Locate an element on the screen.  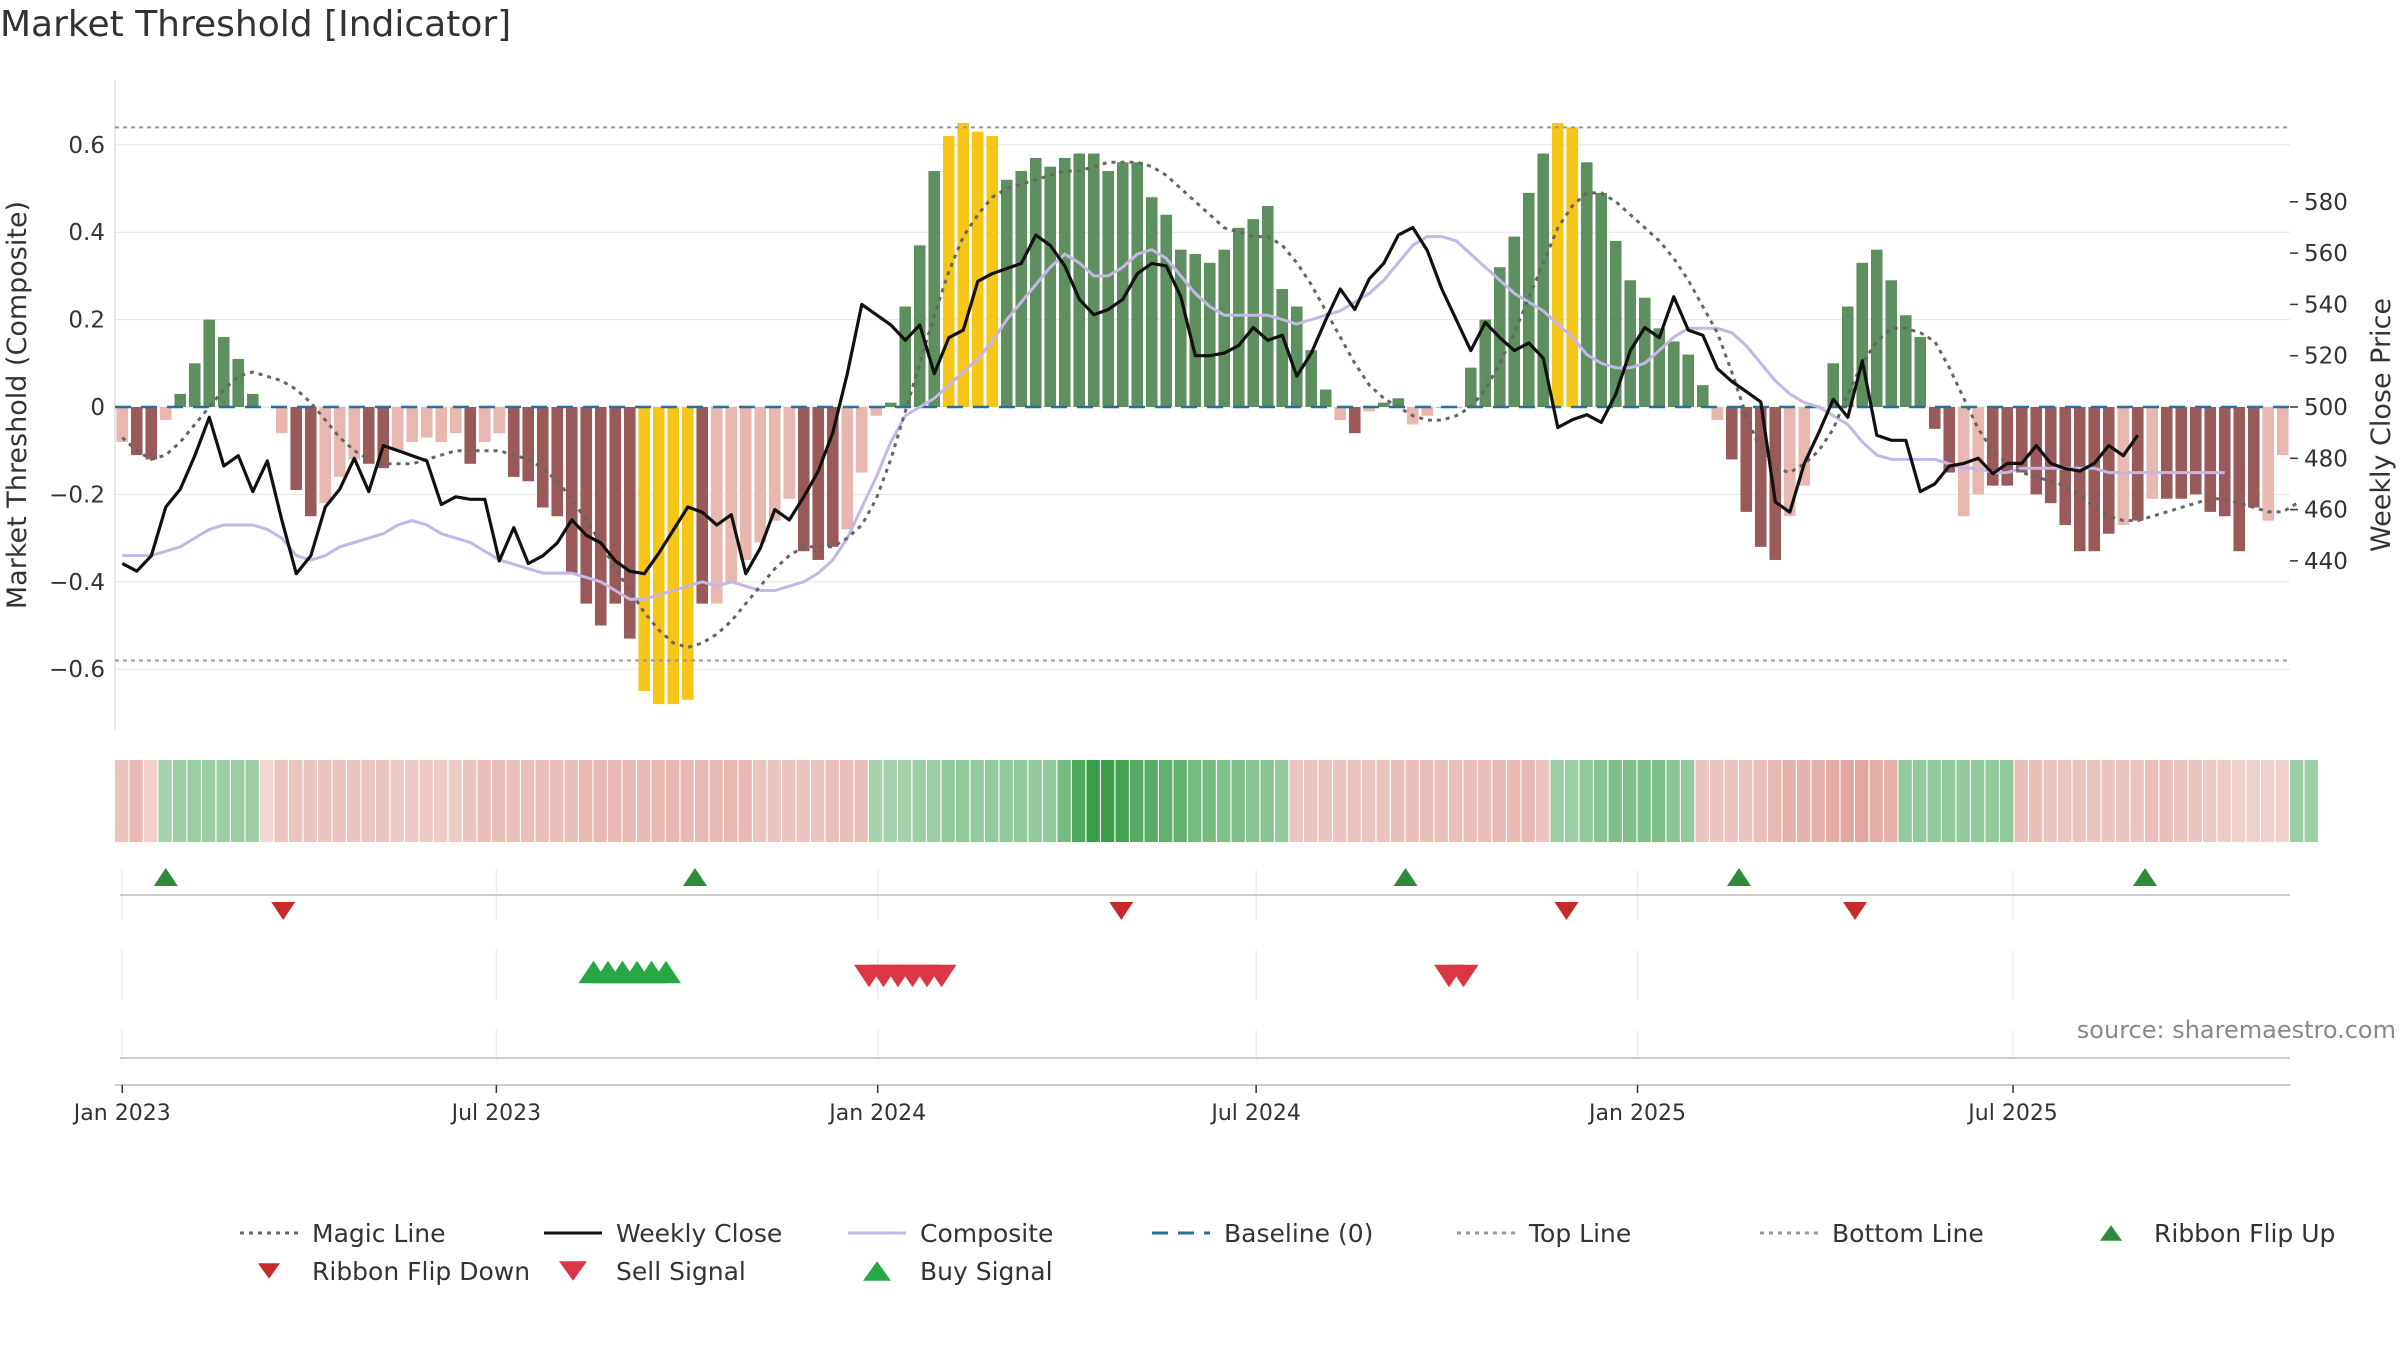
legend-item: Ribbon Flip Down is located at coordinates (384, 1271).